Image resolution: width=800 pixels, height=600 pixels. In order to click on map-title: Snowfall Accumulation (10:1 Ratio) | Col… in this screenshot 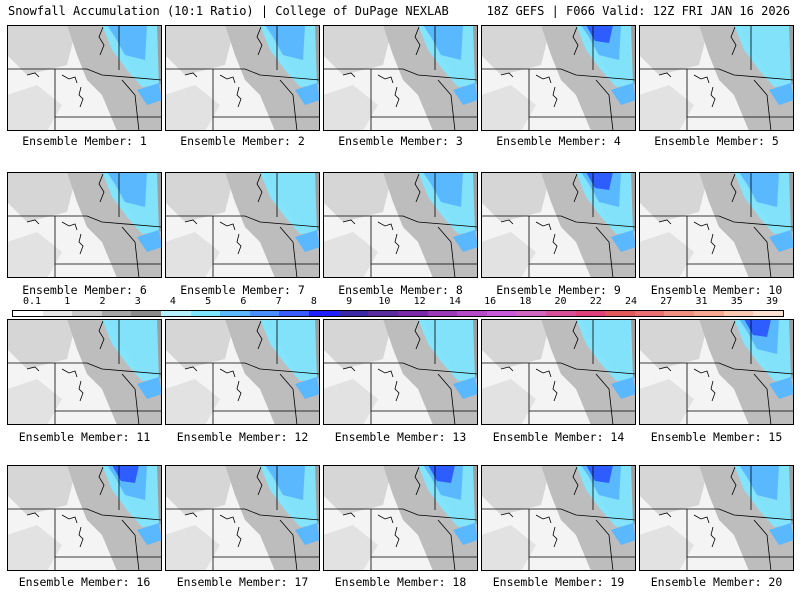, I will do `click(228, 11)`.